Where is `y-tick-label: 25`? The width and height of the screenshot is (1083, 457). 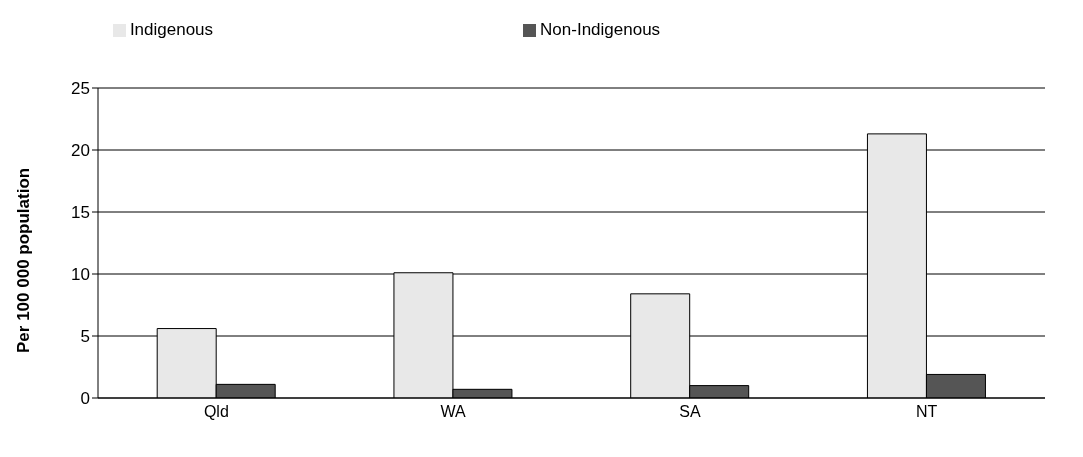
y-tick-label: 25 is located at coordinates (80, 89).